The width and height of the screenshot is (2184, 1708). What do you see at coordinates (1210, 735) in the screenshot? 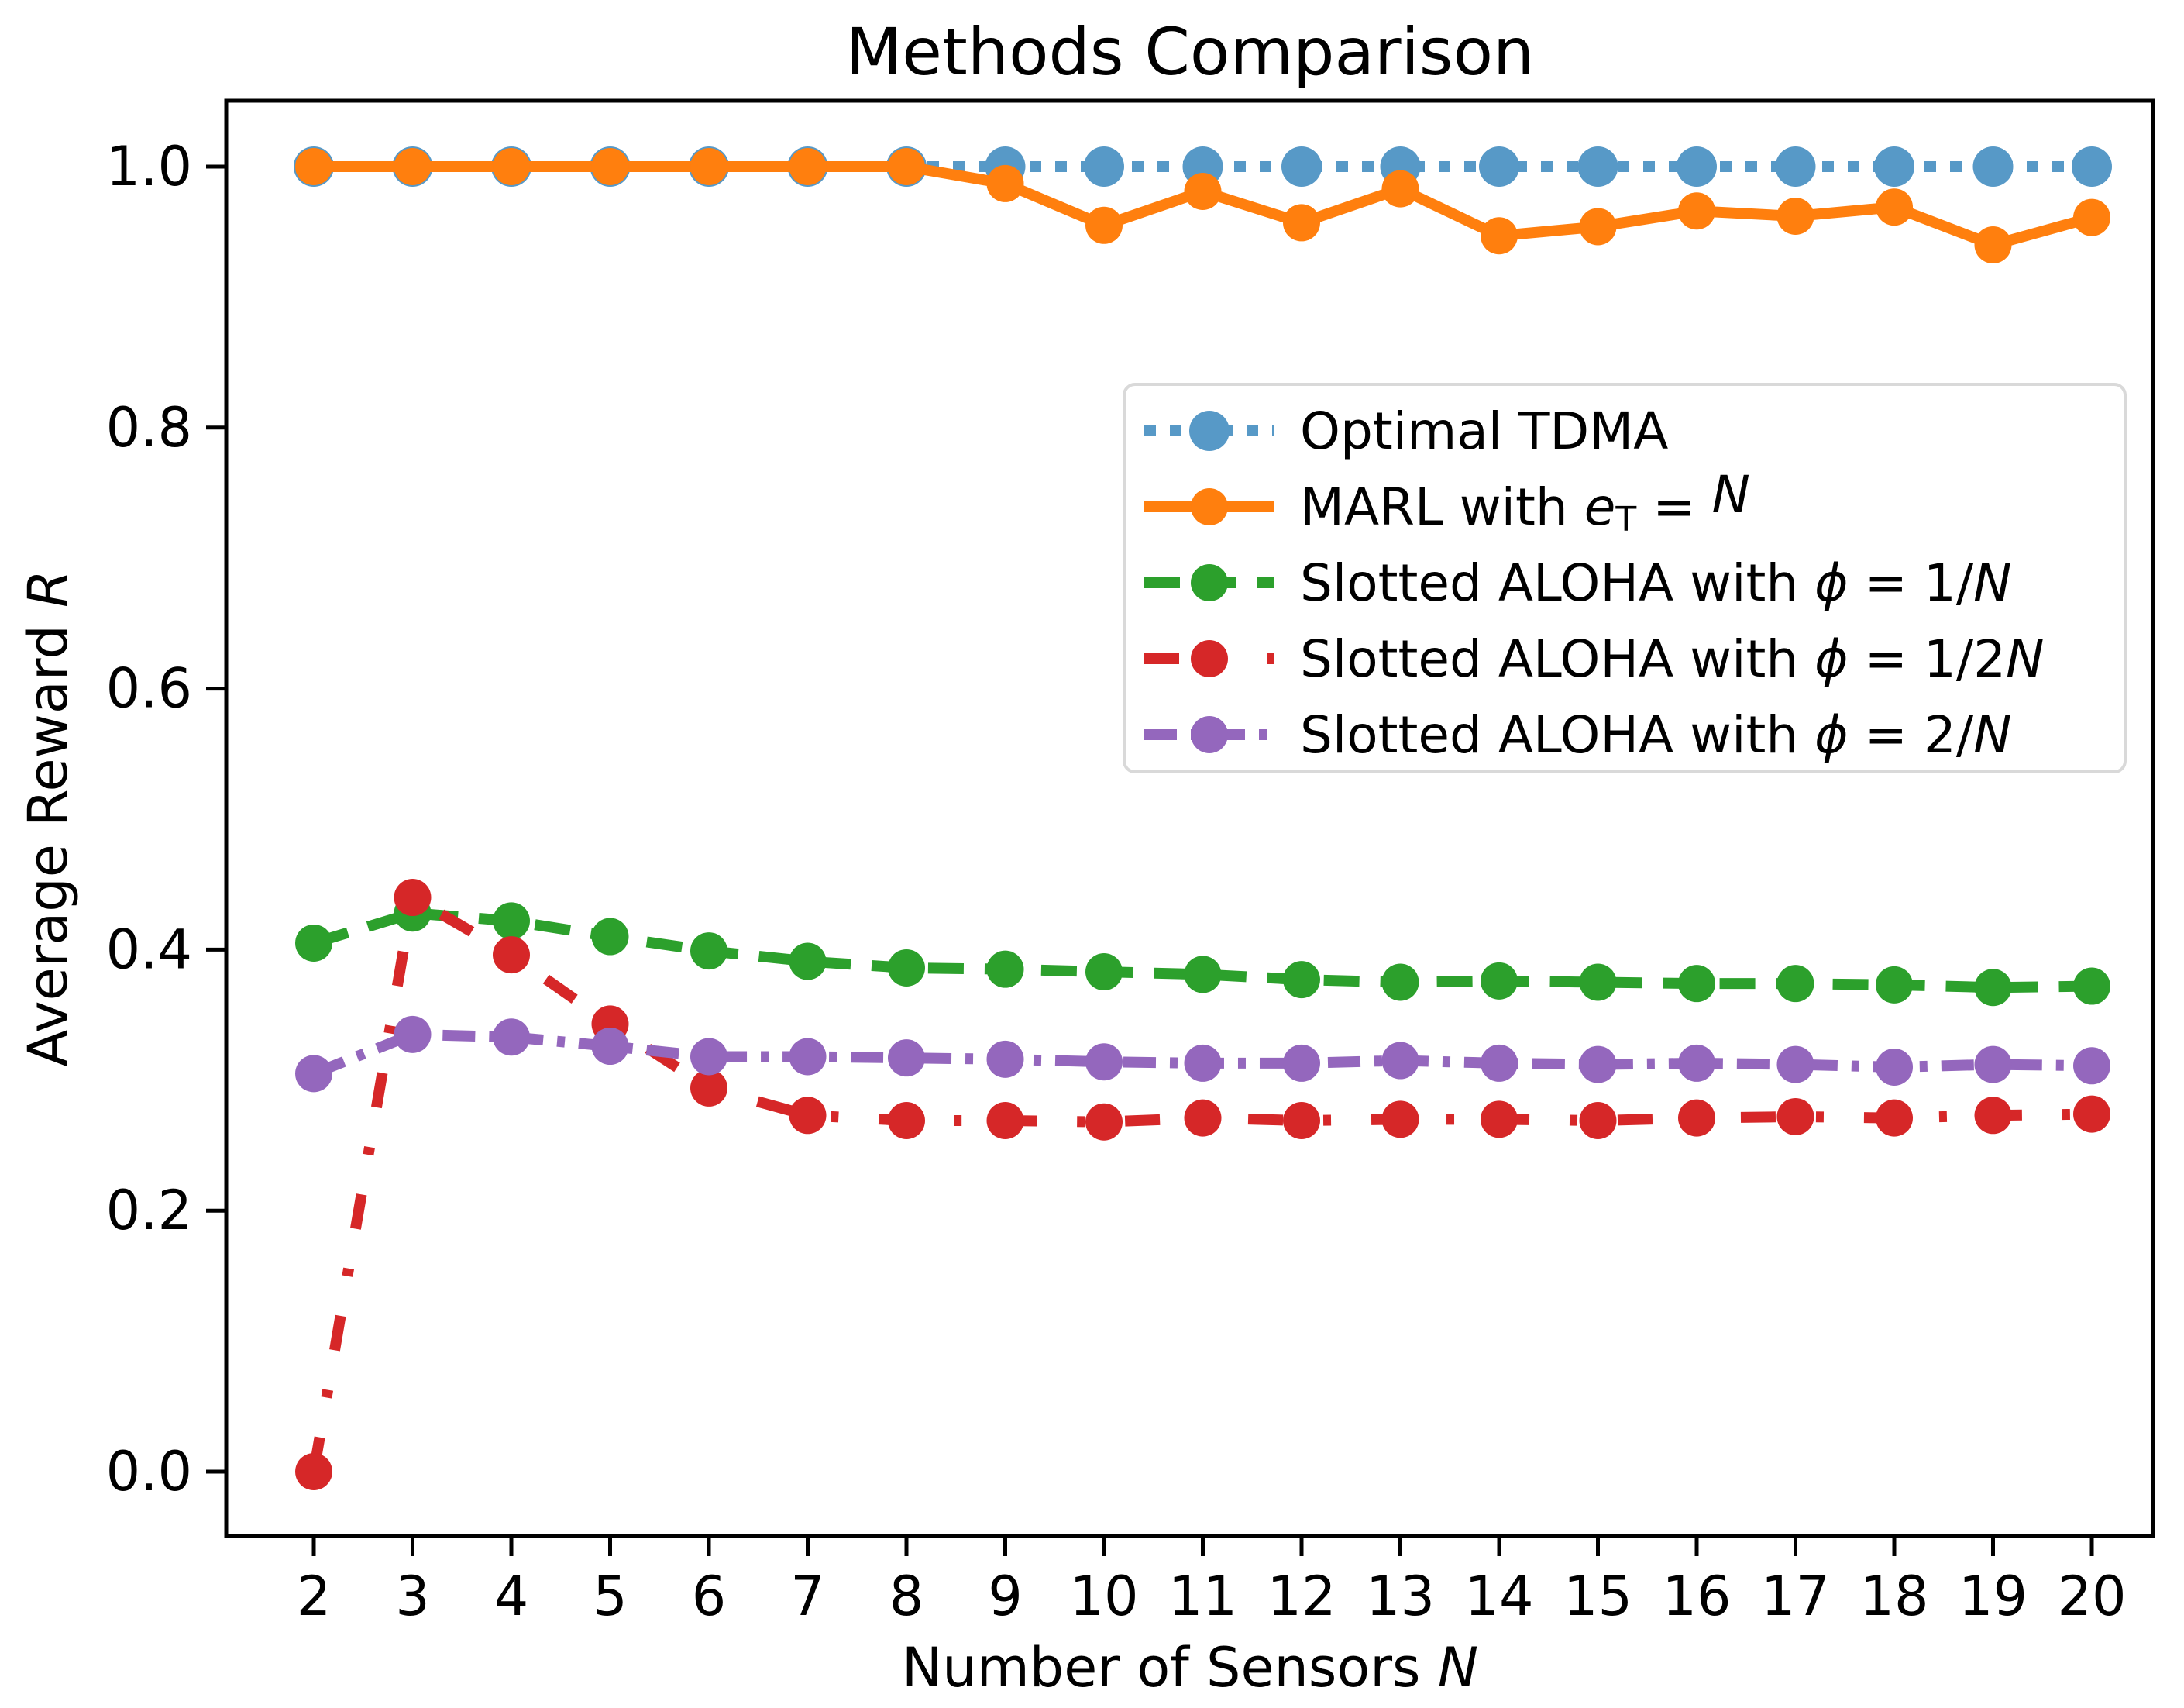
I see `legend-marker-icon-slotted-aloha-2-over-n` at bounding box center [1210, 735].